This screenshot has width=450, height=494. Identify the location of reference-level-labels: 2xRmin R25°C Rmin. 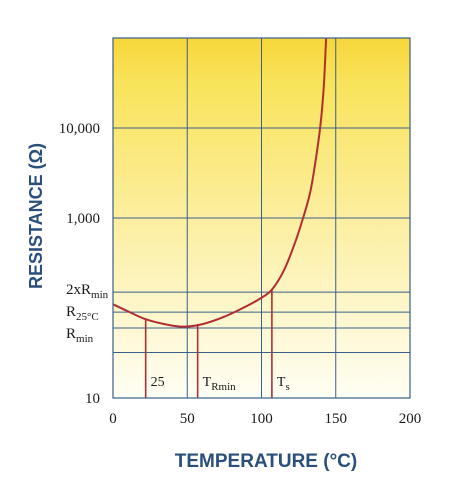
(87, 313).